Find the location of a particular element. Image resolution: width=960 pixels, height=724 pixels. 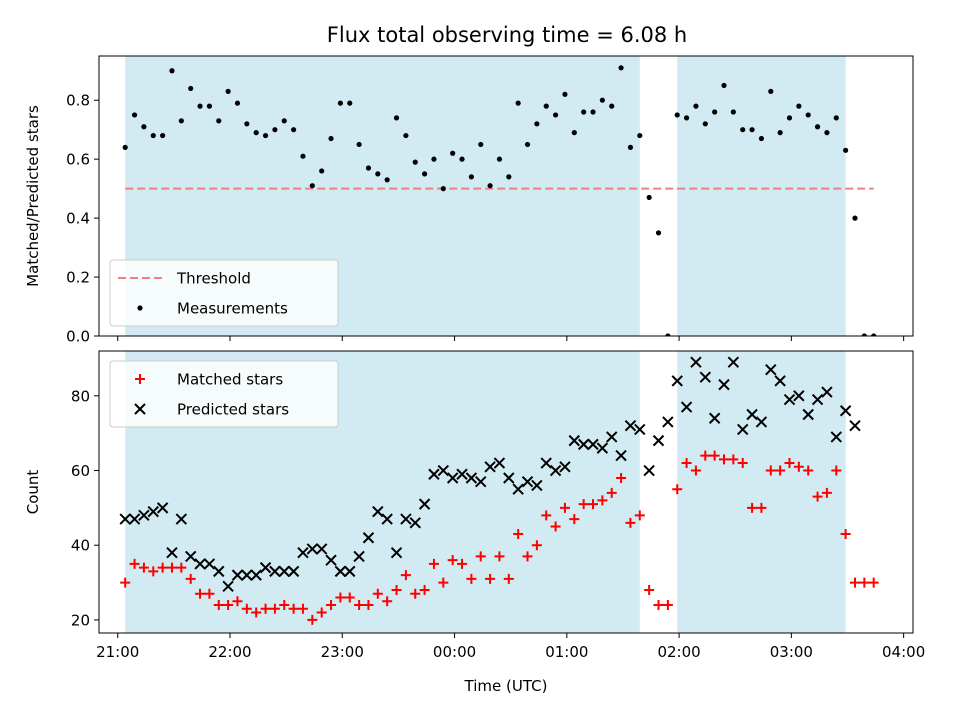

y-tick-label: 0.6 is located at coordinates (78, 160).